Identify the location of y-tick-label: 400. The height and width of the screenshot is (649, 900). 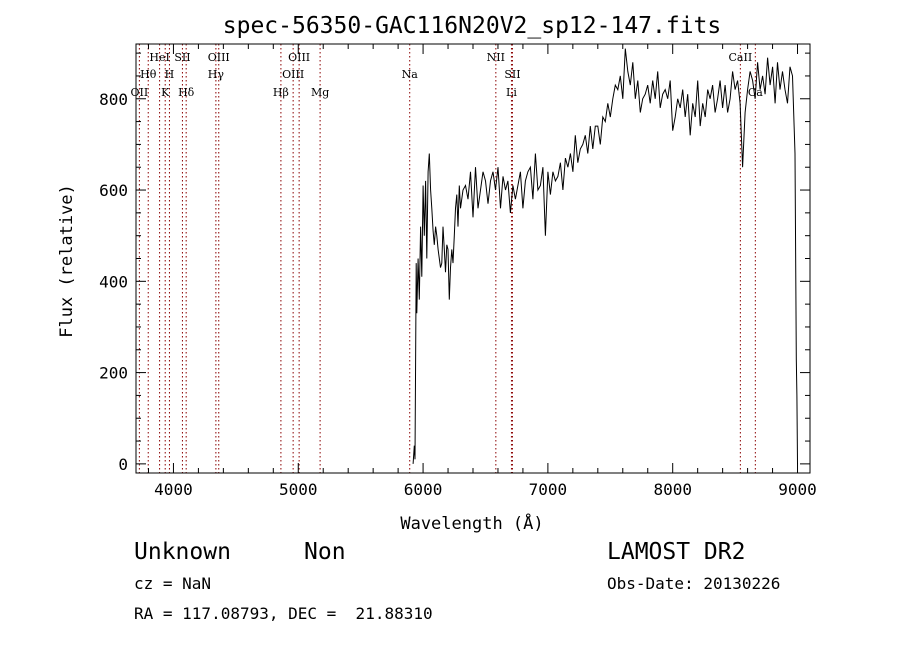
(113, 281).